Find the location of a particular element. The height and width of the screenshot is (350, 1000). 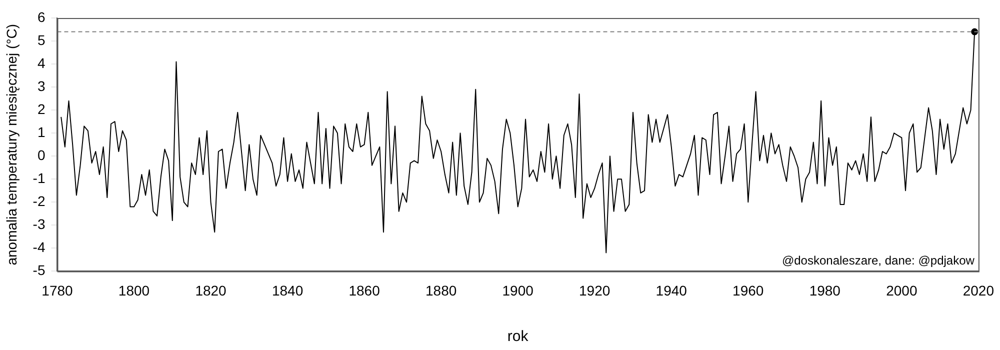

x-tick-label: 1960 is located at coordinates (748, 290).